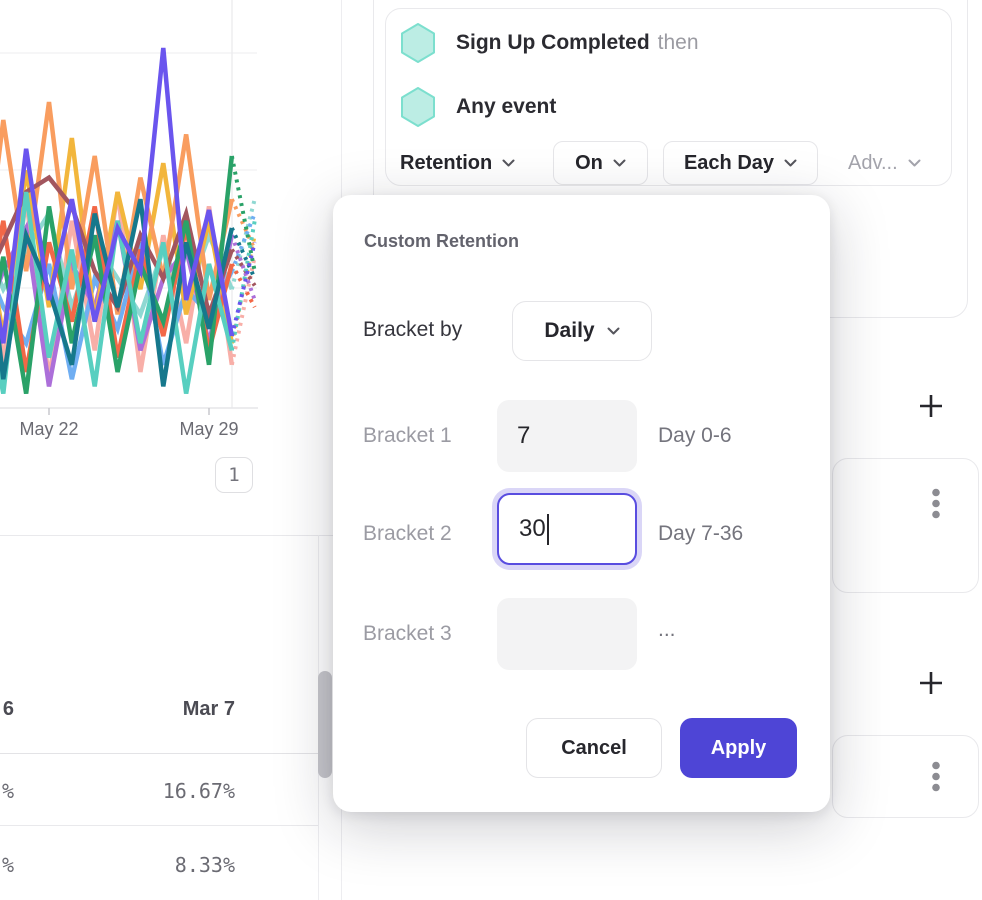 Image resolution: width=982 pixels, height=900 pixels. What do you see at coordinates (701, 533) in the screenshot?
I see `bracket-2-range: Day 7-36` at bounding box center [701, 533].